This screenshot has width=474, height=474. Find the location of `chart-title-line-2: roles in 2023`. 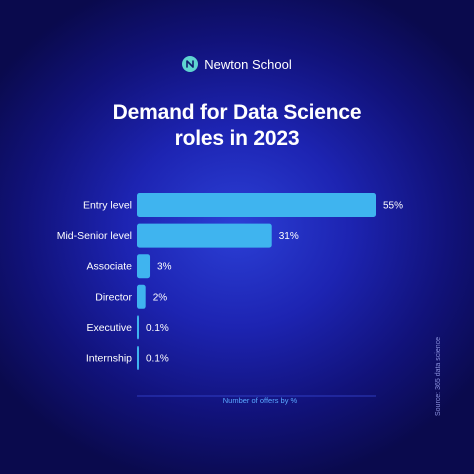

chart-title-line-2: roles in 2023 is located at coordinates (237, 138).